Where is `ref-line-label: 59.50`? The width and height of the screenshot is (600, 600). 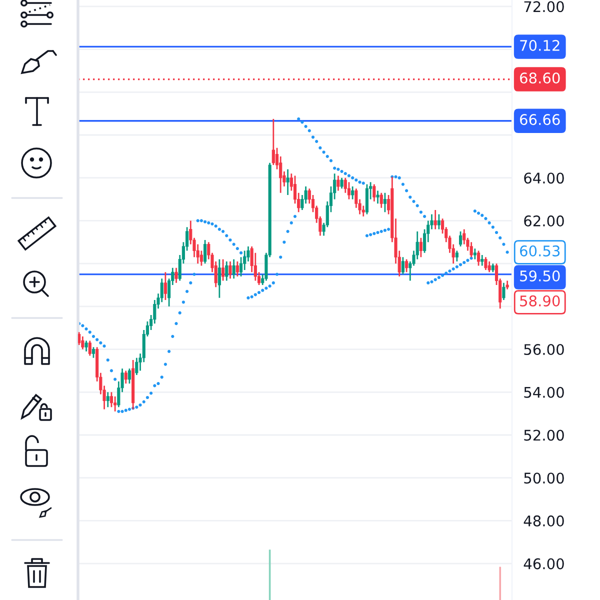 ref-line-label: 59.50 is located at coordinates (540, 276).